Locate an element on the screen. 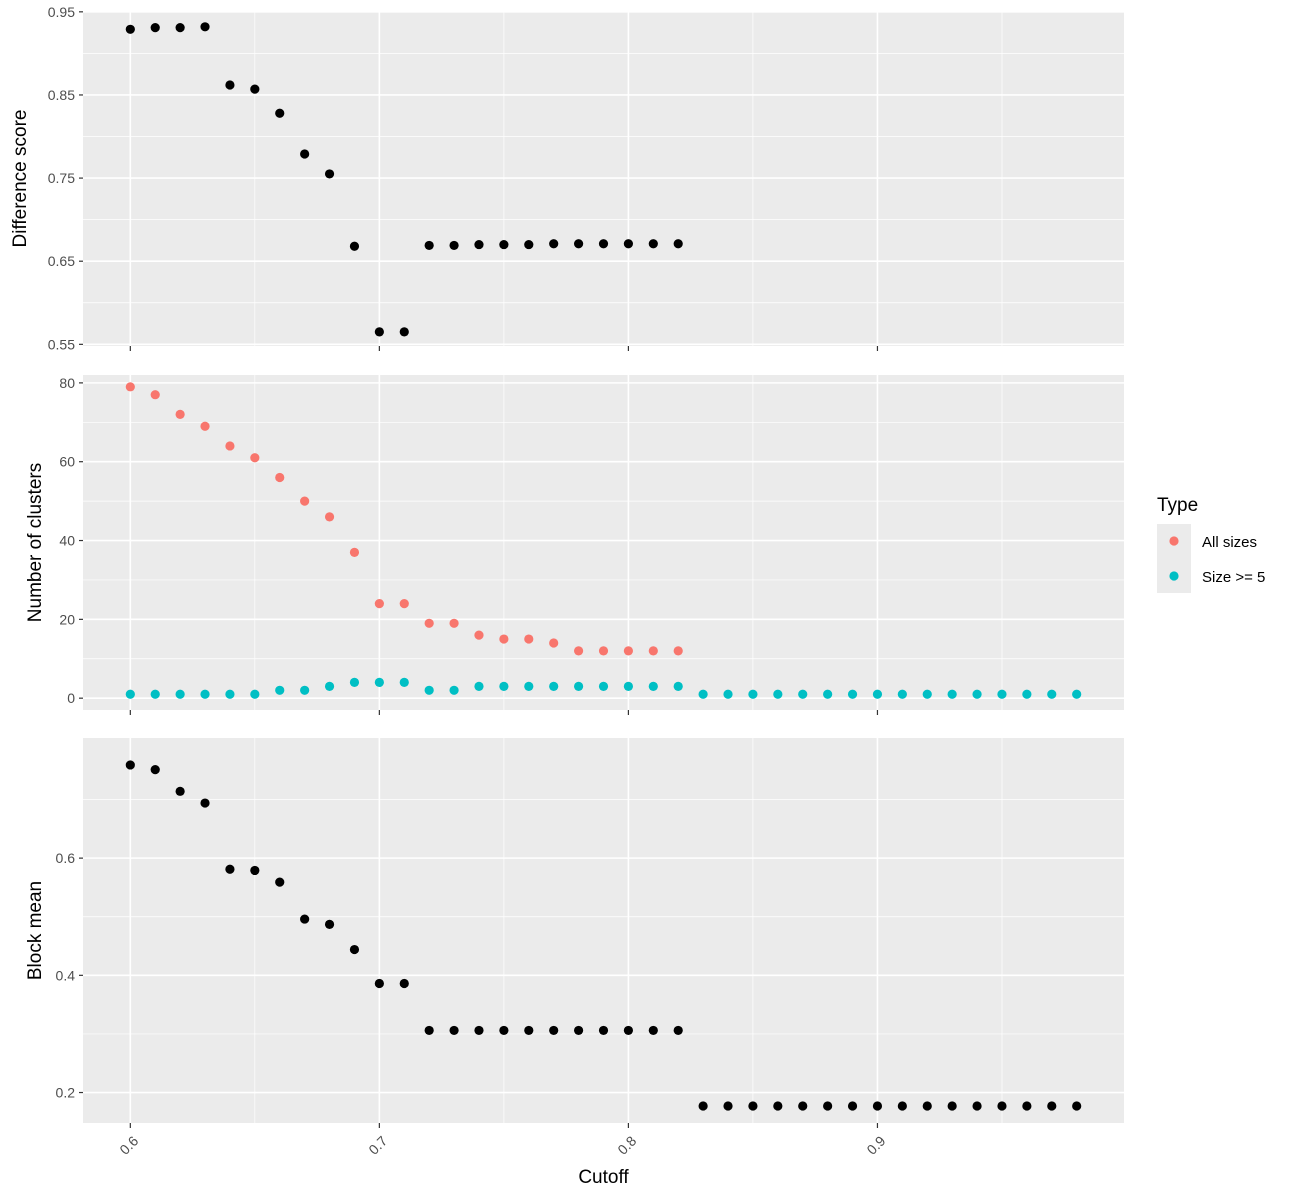 The width and height of the screenshot is (1300, 1200). y-tick-label: 0.55 is located at coordinates (61, 344).